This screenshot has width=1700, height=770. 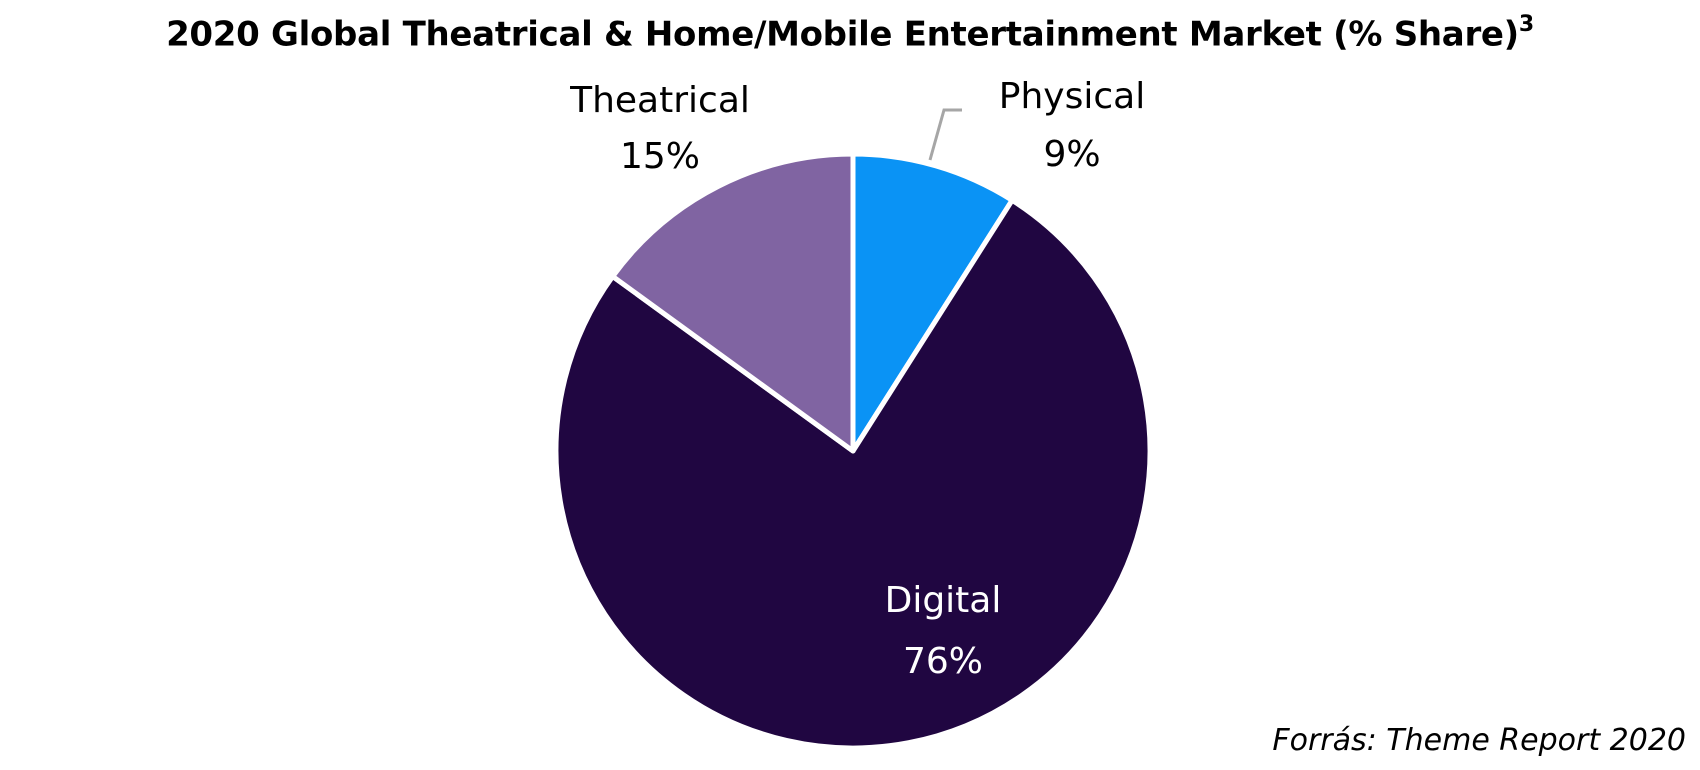 What do you see at coordinates (733, 302) in the screenshot?
I see `pie-slice-theatrical` at bounding box center [733, 302].